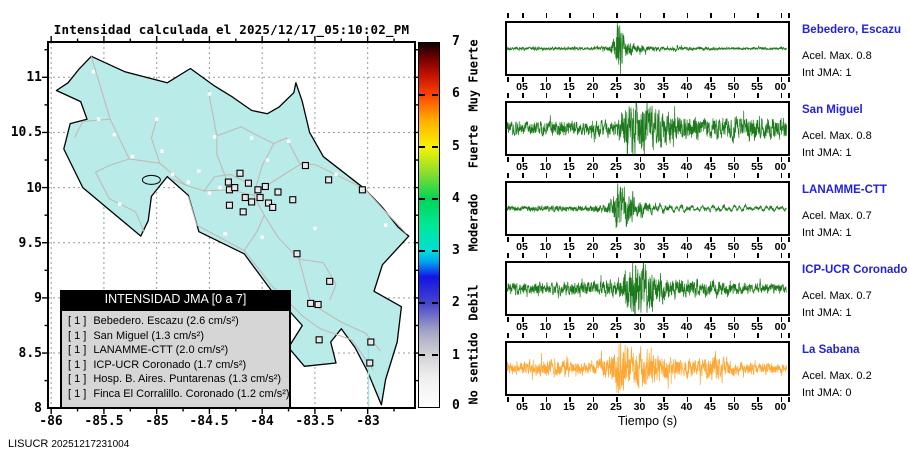 The height and width of the screenshot is (460, 910). What do you see at coordinates (262, 421) in the screenshot?
I see `x-tick-label: -84` at bounding box center [262, 421].